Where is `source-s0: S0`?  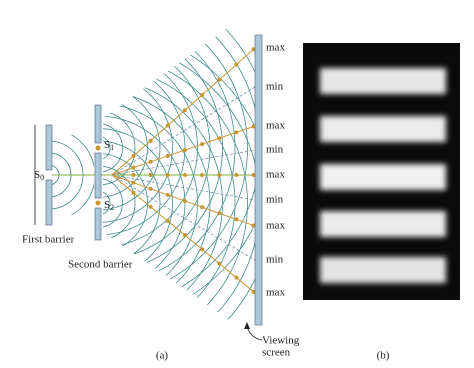 source-s0: S0 is located at coordinates (39, 175).